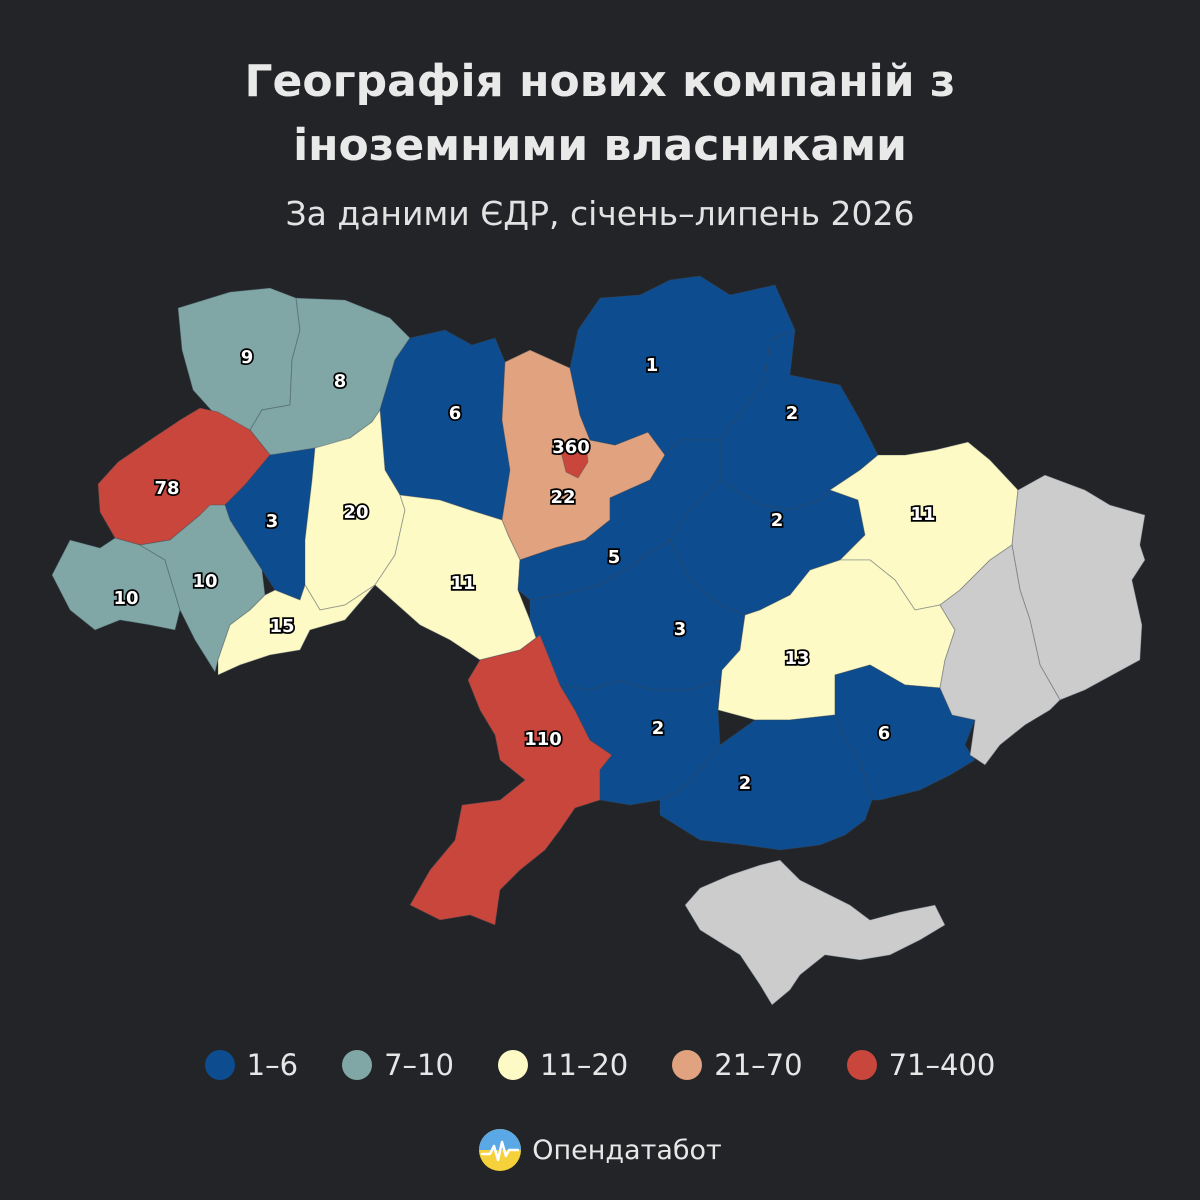  I want to click on label-odesa: 110, so click(543, 739).